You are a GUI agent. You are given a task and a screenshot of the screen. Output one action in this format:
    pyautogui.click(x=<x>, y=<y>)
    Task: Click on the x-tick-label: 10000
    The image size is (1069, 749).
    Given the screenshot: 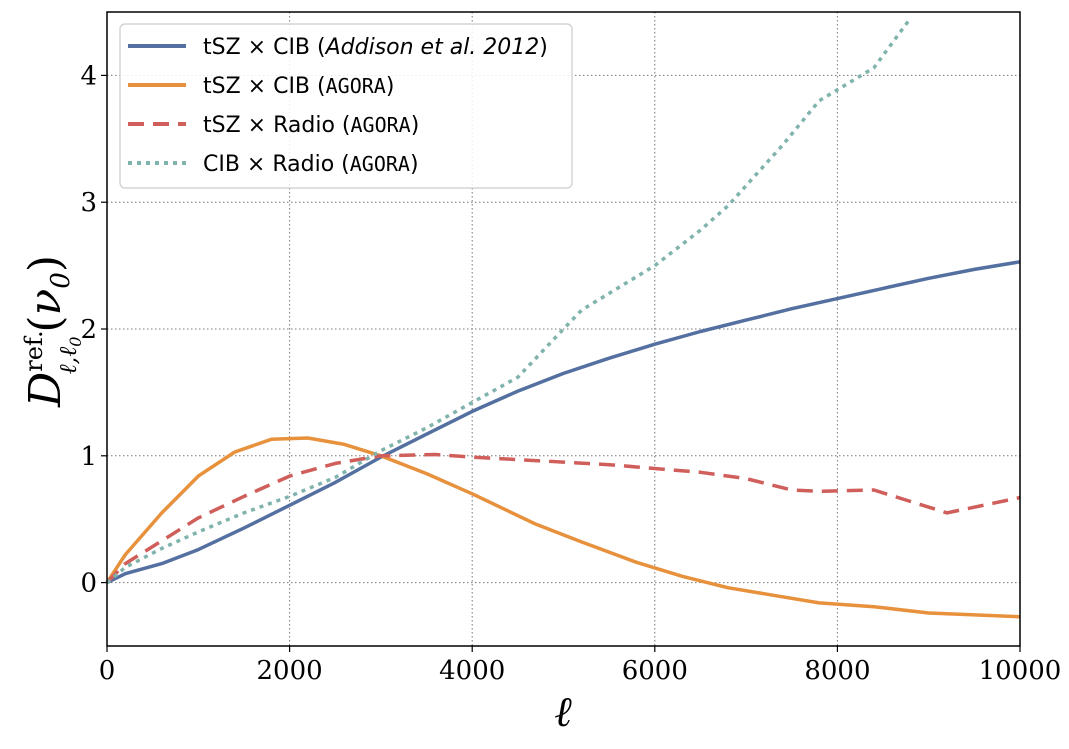 What is the action you would take?
    pyautogui.click(x=1020, y=671)
    